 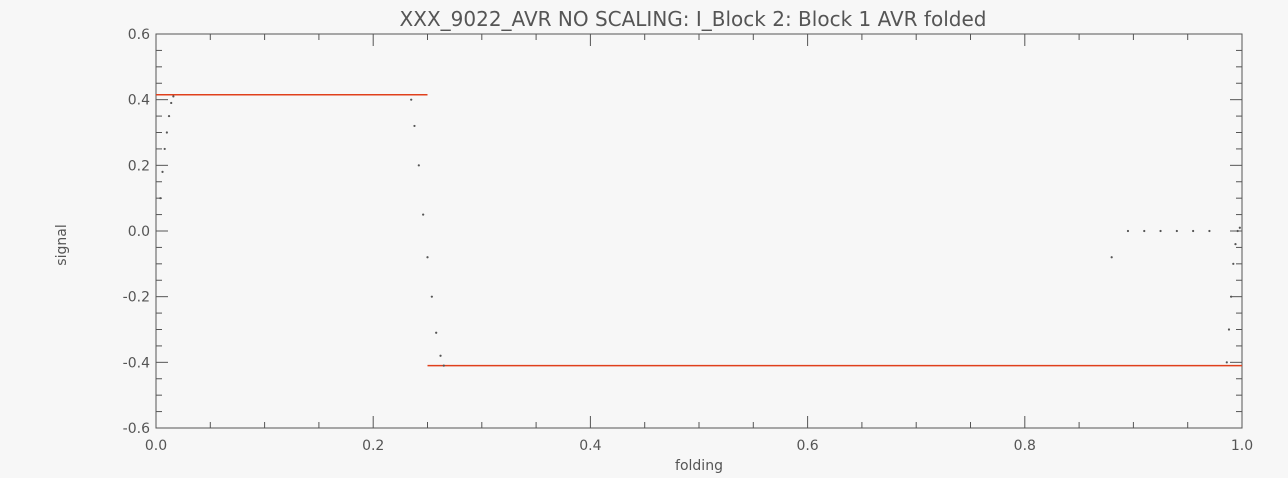 What do you see at coordinates (590, 446) in the screenshot?
I see `x-tick-label: 0.4` at bounding box center [590, 446].